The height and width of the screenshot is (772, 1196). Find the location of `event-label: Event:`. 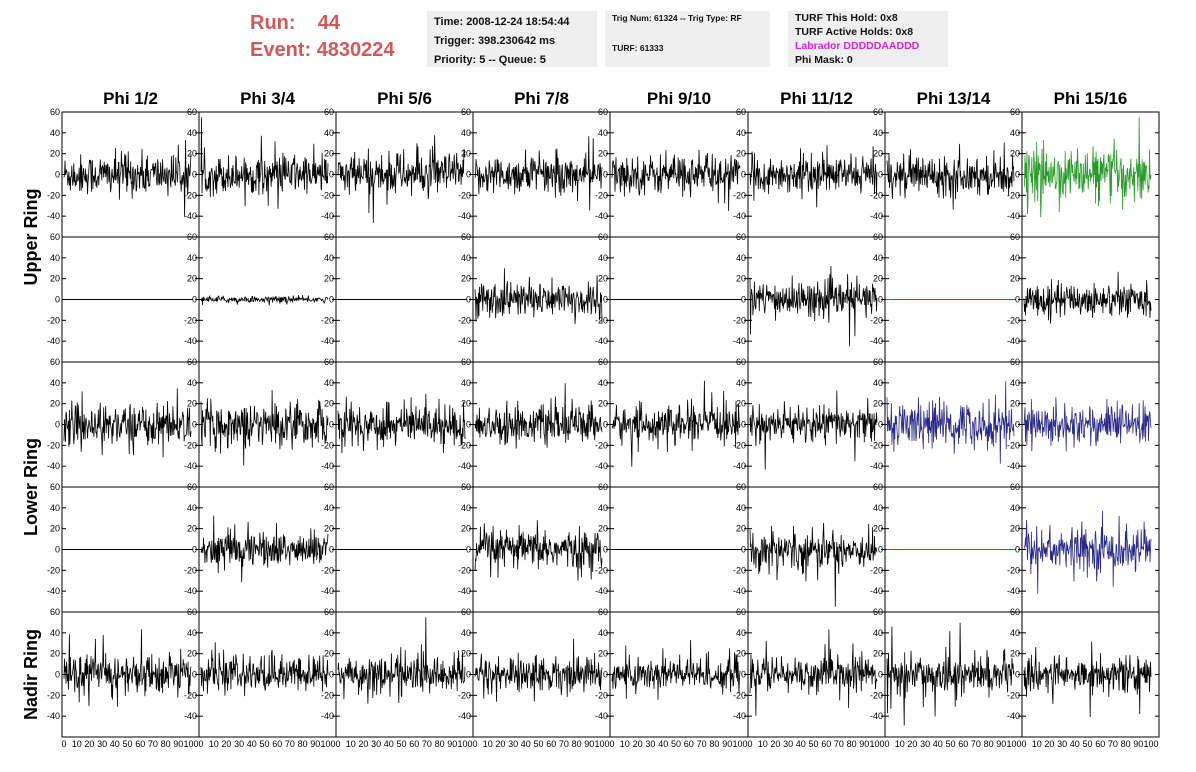

event-label: Event: is located at coordinates (281, 50).